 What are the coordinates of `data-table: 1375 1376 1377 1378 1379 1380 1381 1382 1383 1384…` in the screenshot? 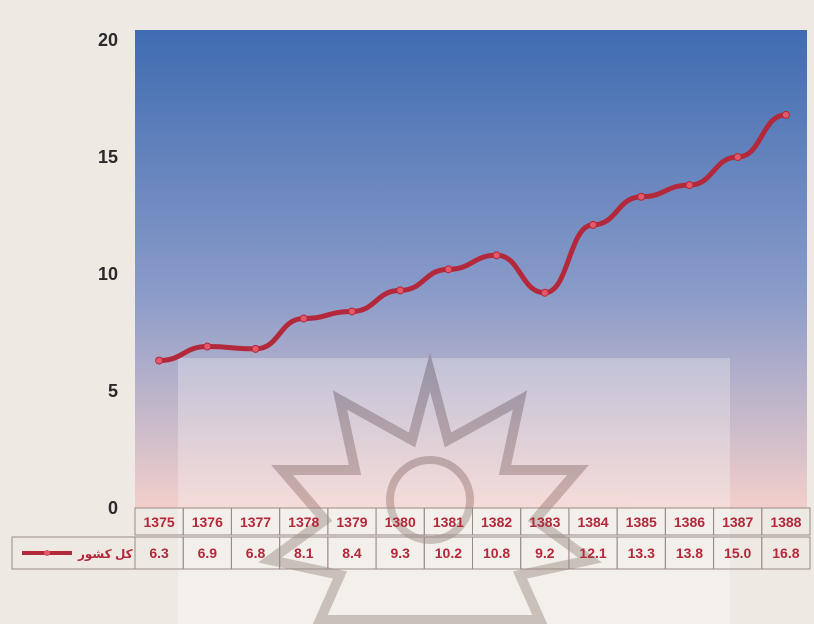 It's located at (411, 538).